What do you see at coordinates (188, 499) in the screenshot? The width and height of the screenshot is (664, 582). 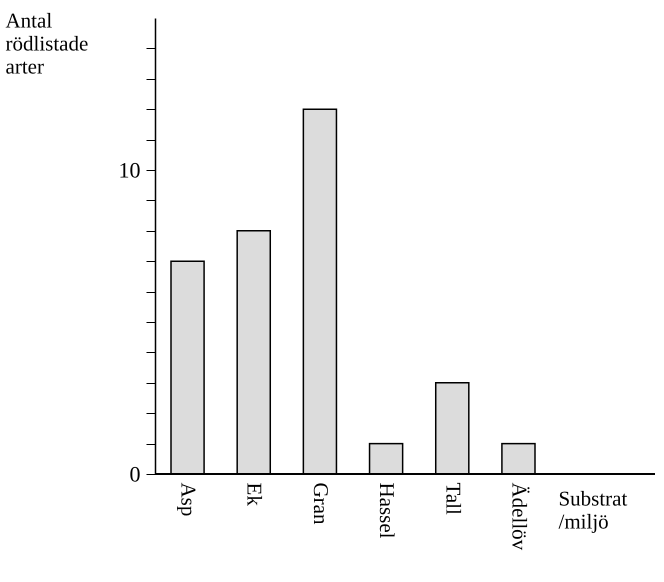 I see `x-tick-label: Asp` at bounding box center [188, 499].